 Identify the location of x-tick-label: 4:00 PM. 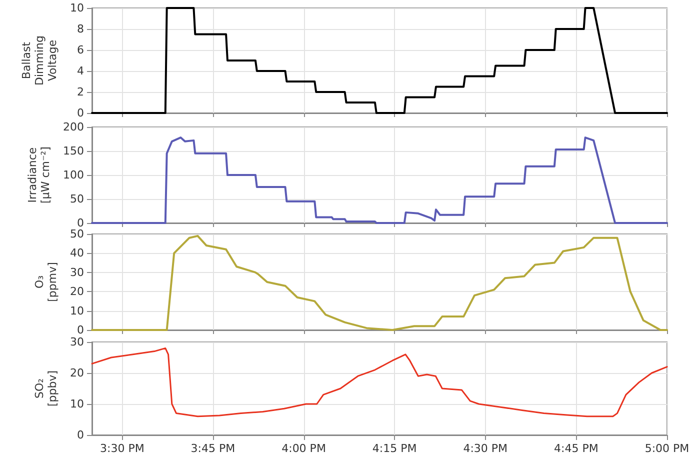
(304, 448).